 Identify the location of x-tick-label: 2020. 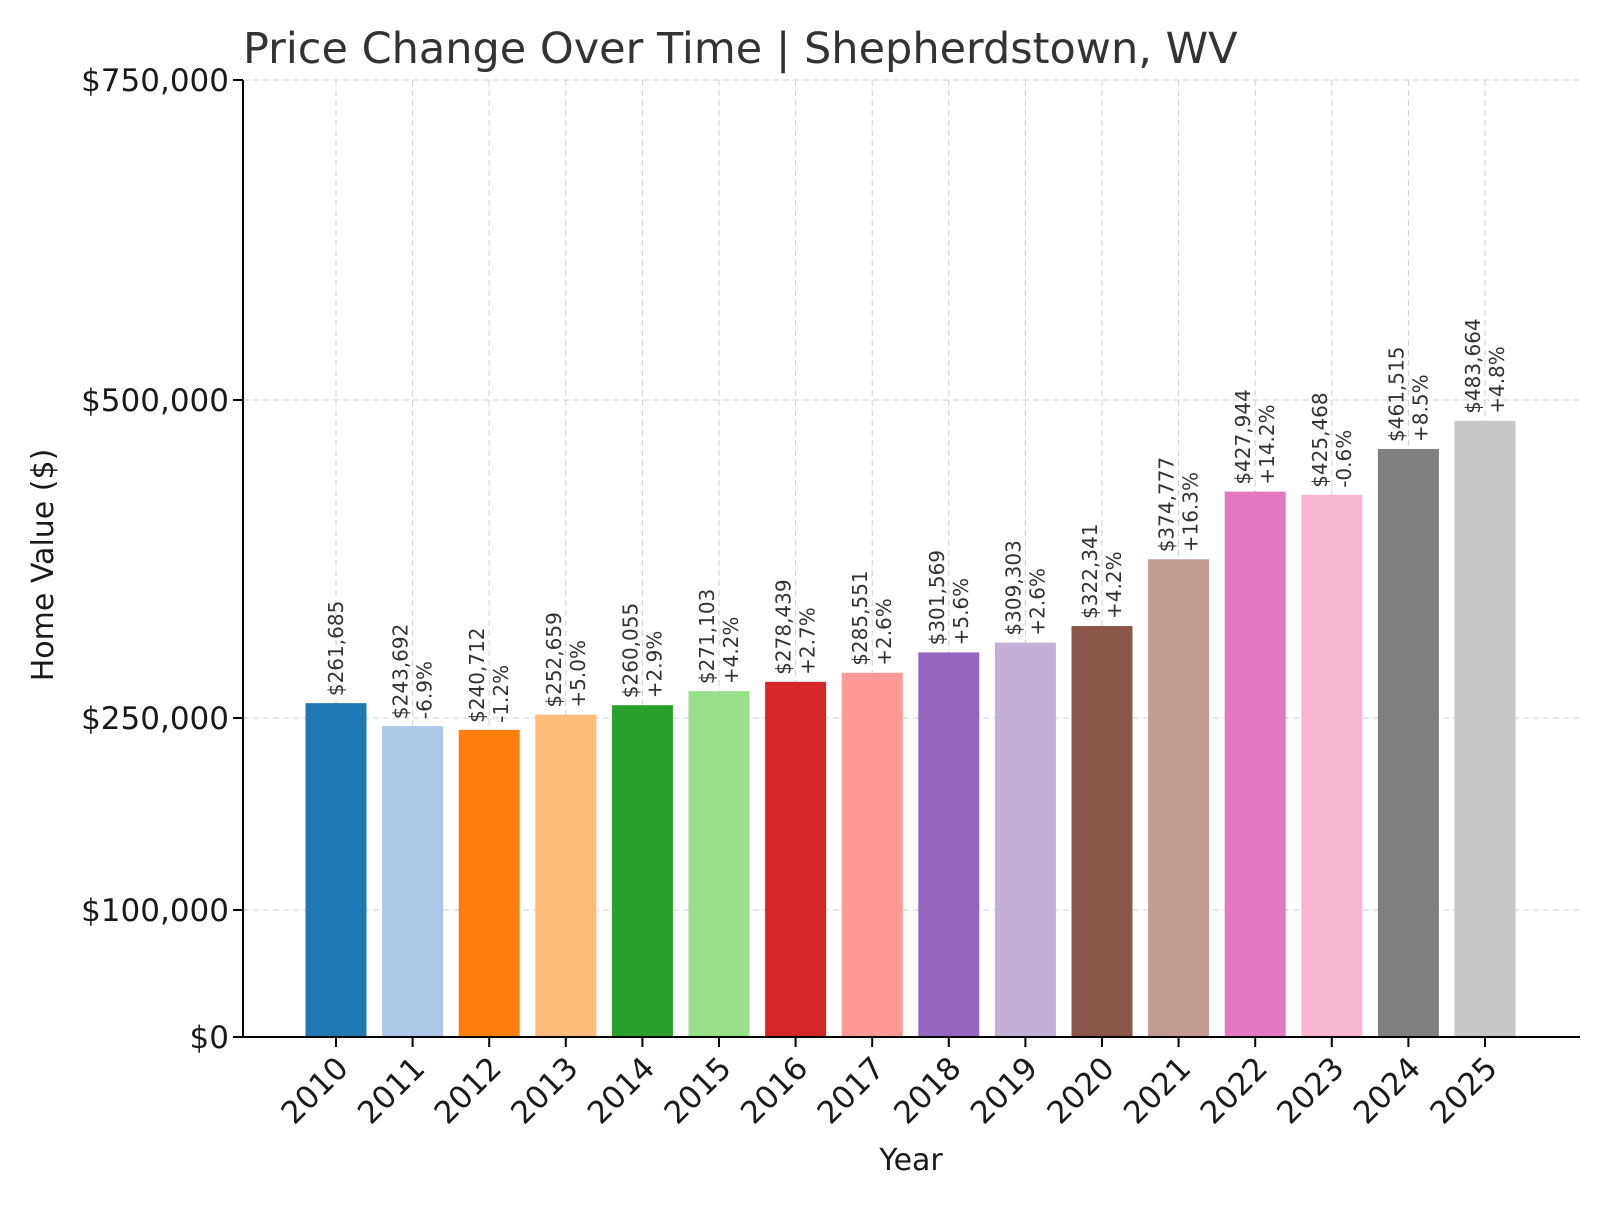
(1080, 1090).